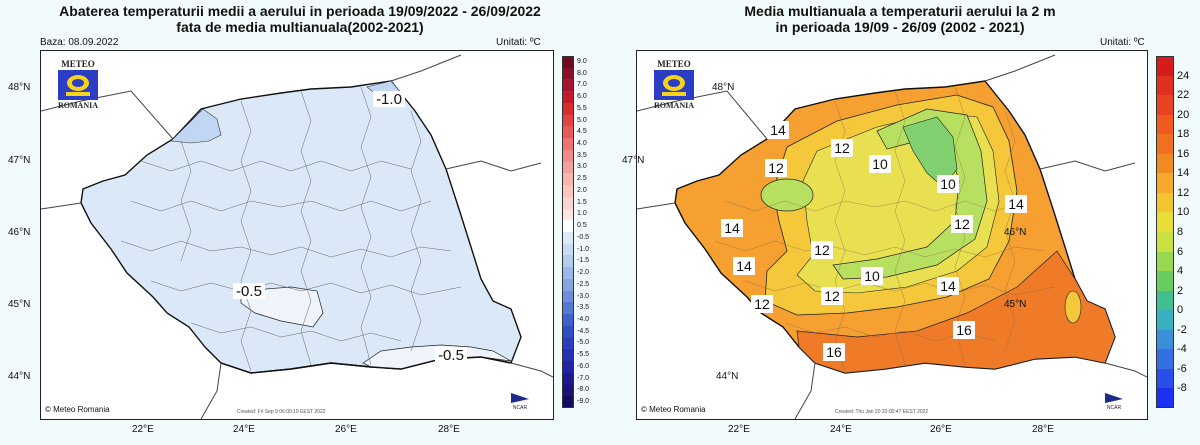 This screenshot has width=1200, height=445. Describe the element at coordinates (583, 331) in the screenshot. I see `legend-label: -4.5` at that location.